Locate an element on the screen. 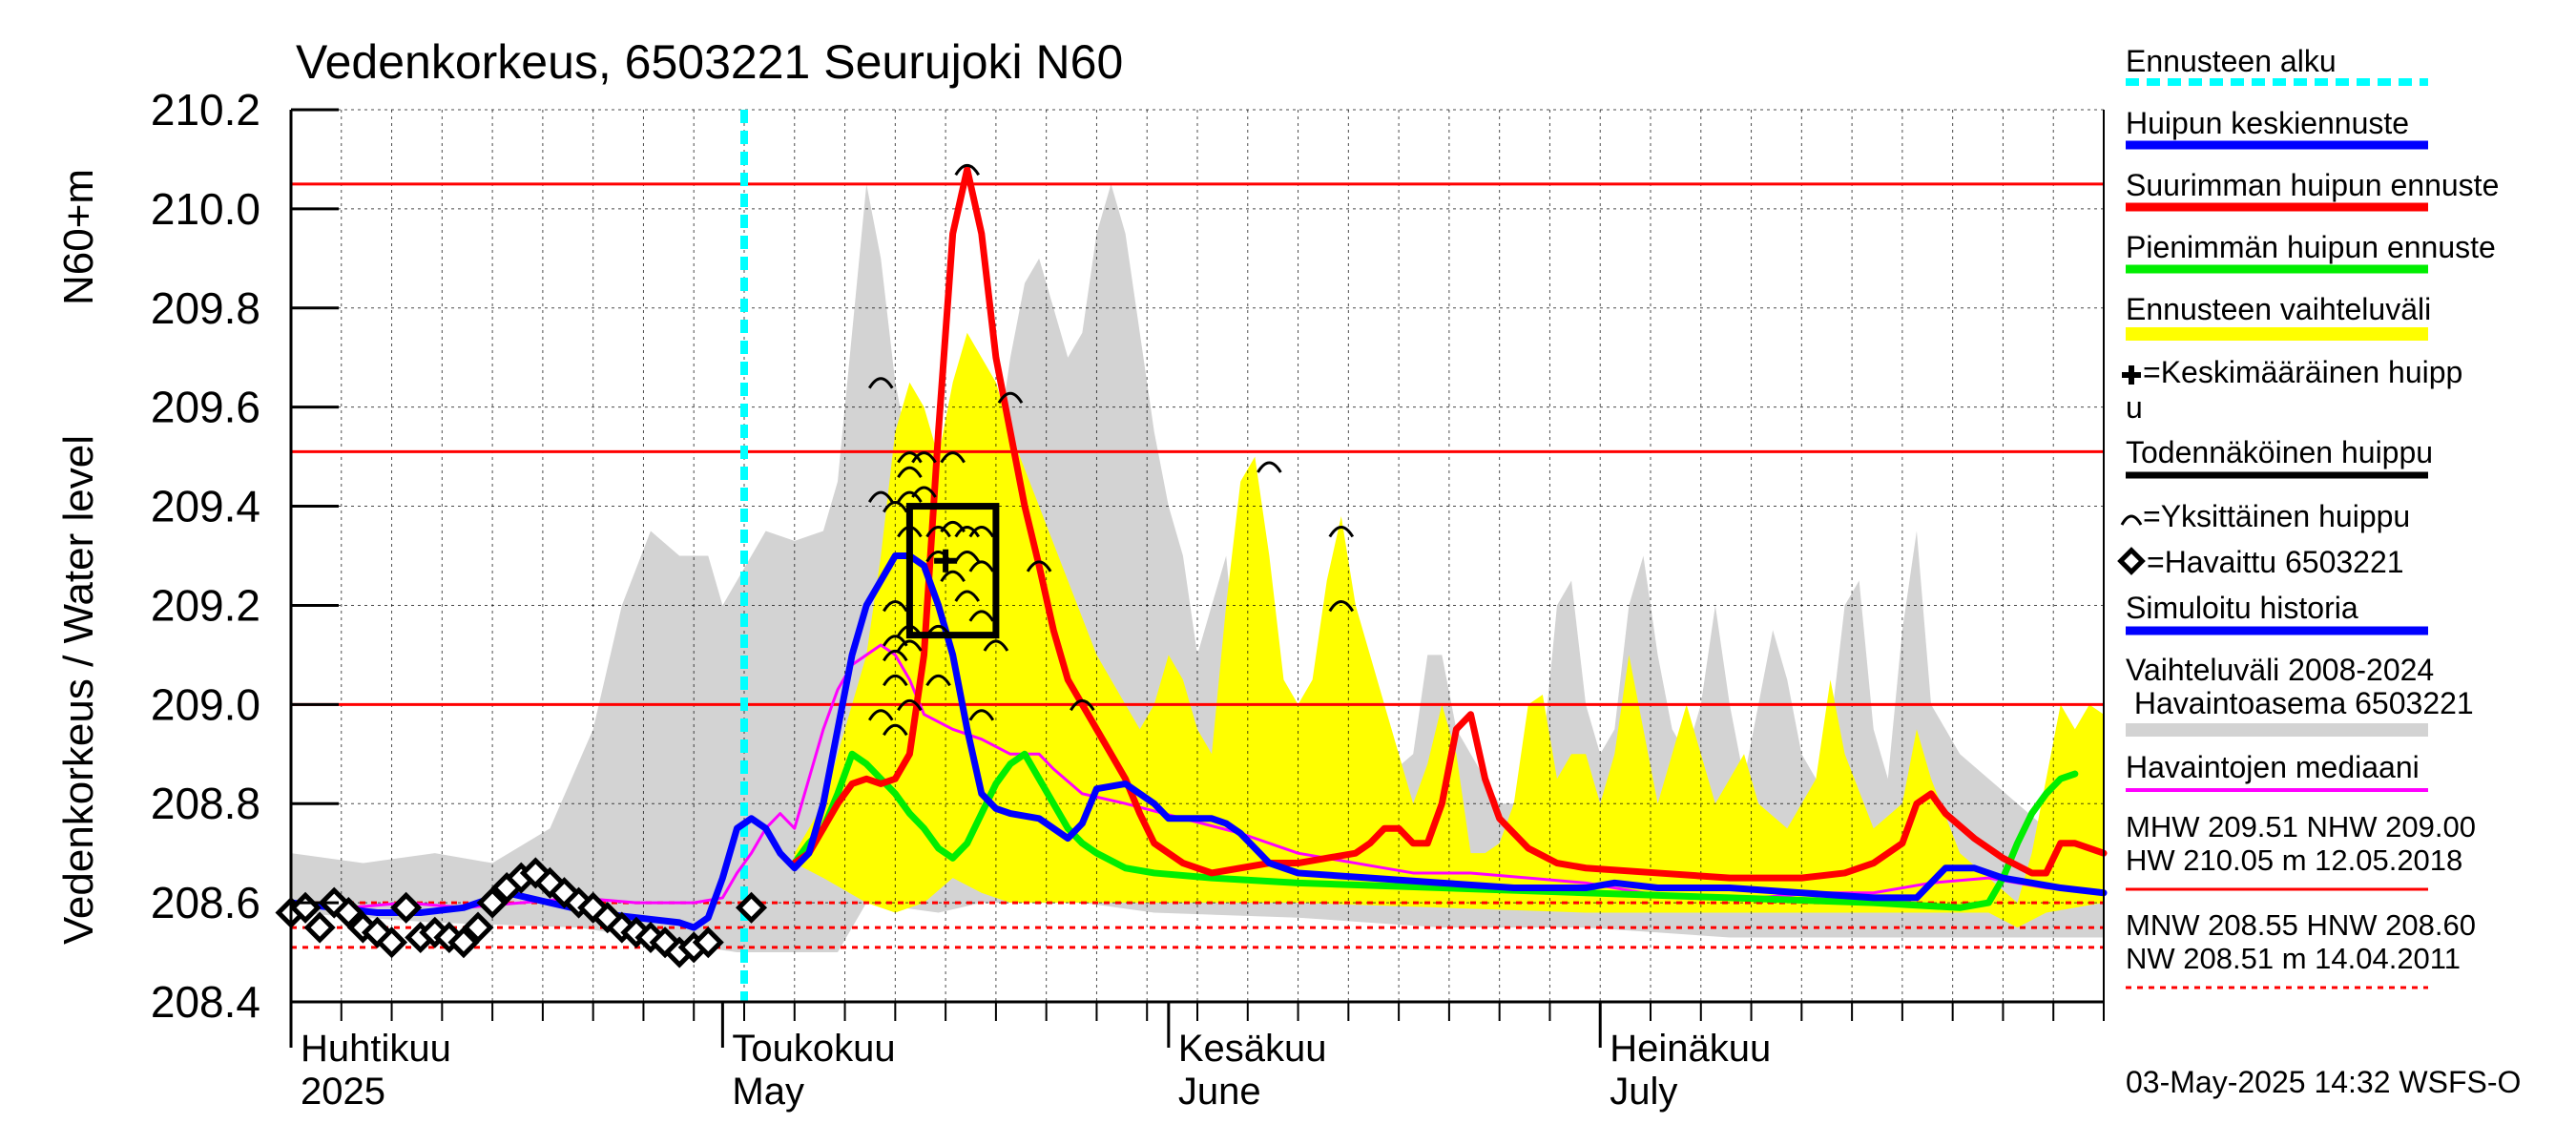  x-month-label: Huhtikuu is located at coordinates (376, 1049).